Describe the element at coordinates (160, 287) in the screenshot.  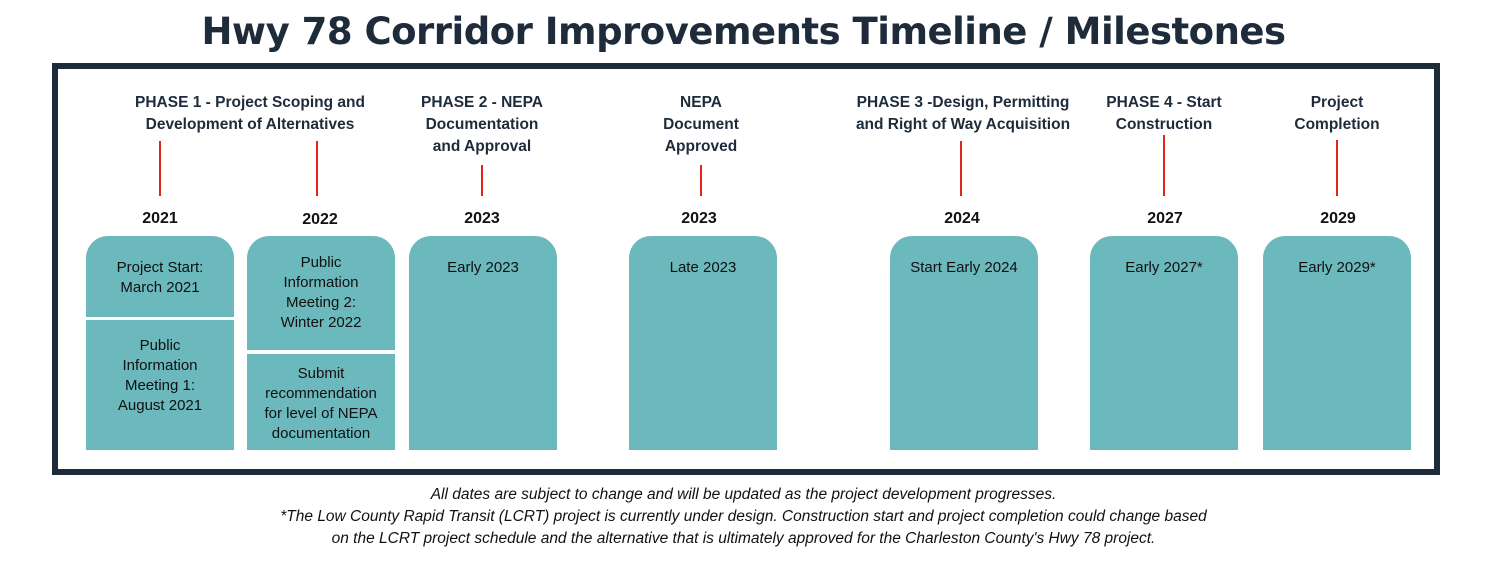
I see `milestone-text: March 2021` at that location.